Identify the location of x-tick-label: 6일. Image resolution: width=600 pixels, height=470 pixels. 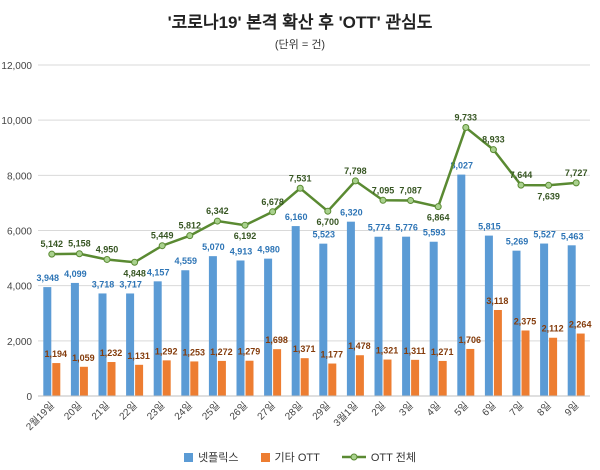
(489, 409).